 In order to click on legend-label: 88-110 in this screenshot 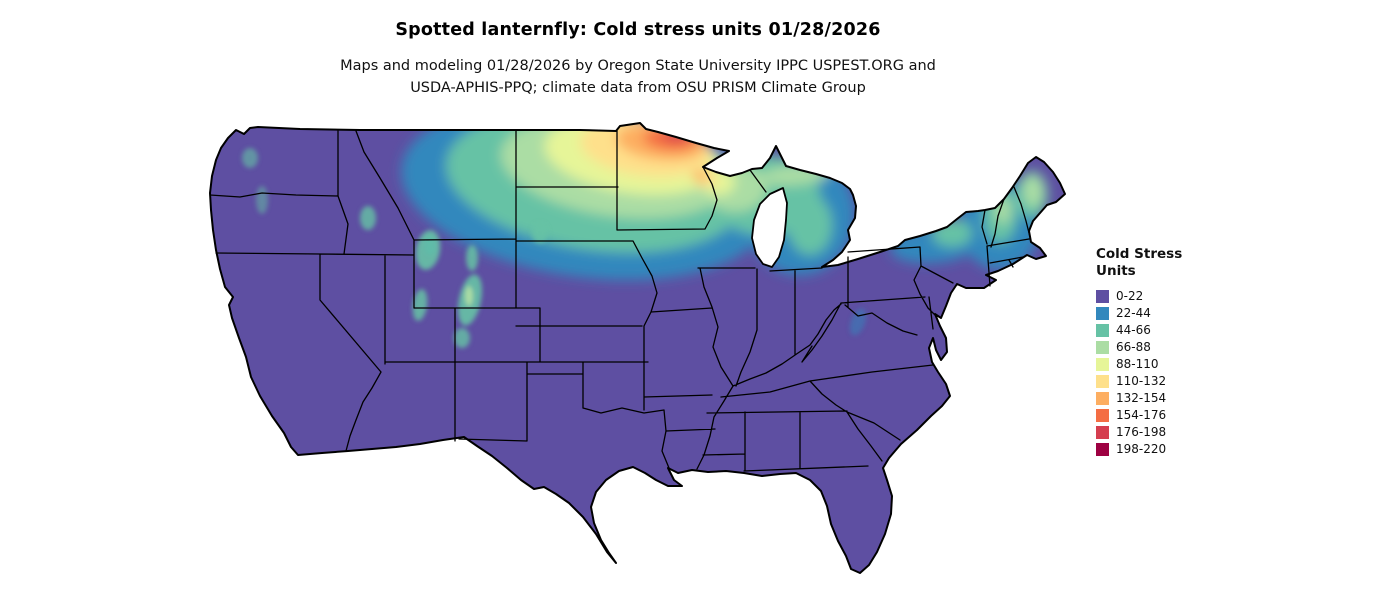, I will do `click(1137, 364)`.